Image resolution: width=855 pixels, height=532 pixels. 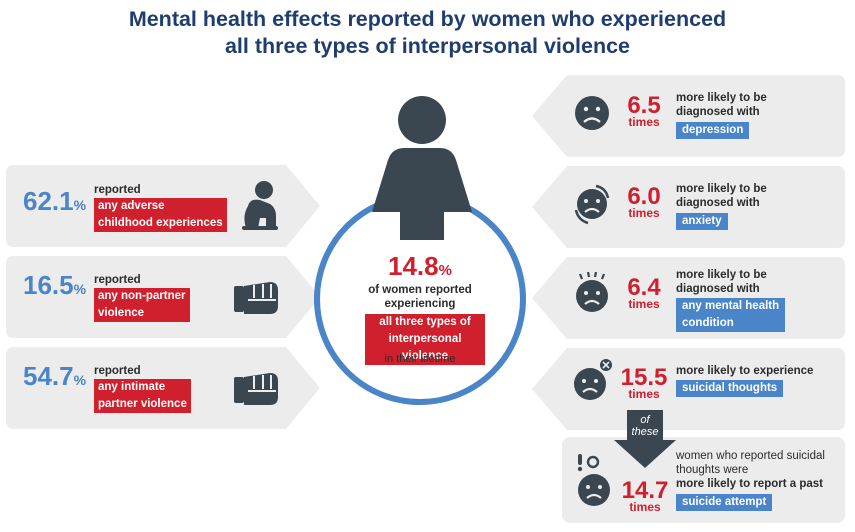 I want to click on arrow-text: of these, so click(x=645, y=426).